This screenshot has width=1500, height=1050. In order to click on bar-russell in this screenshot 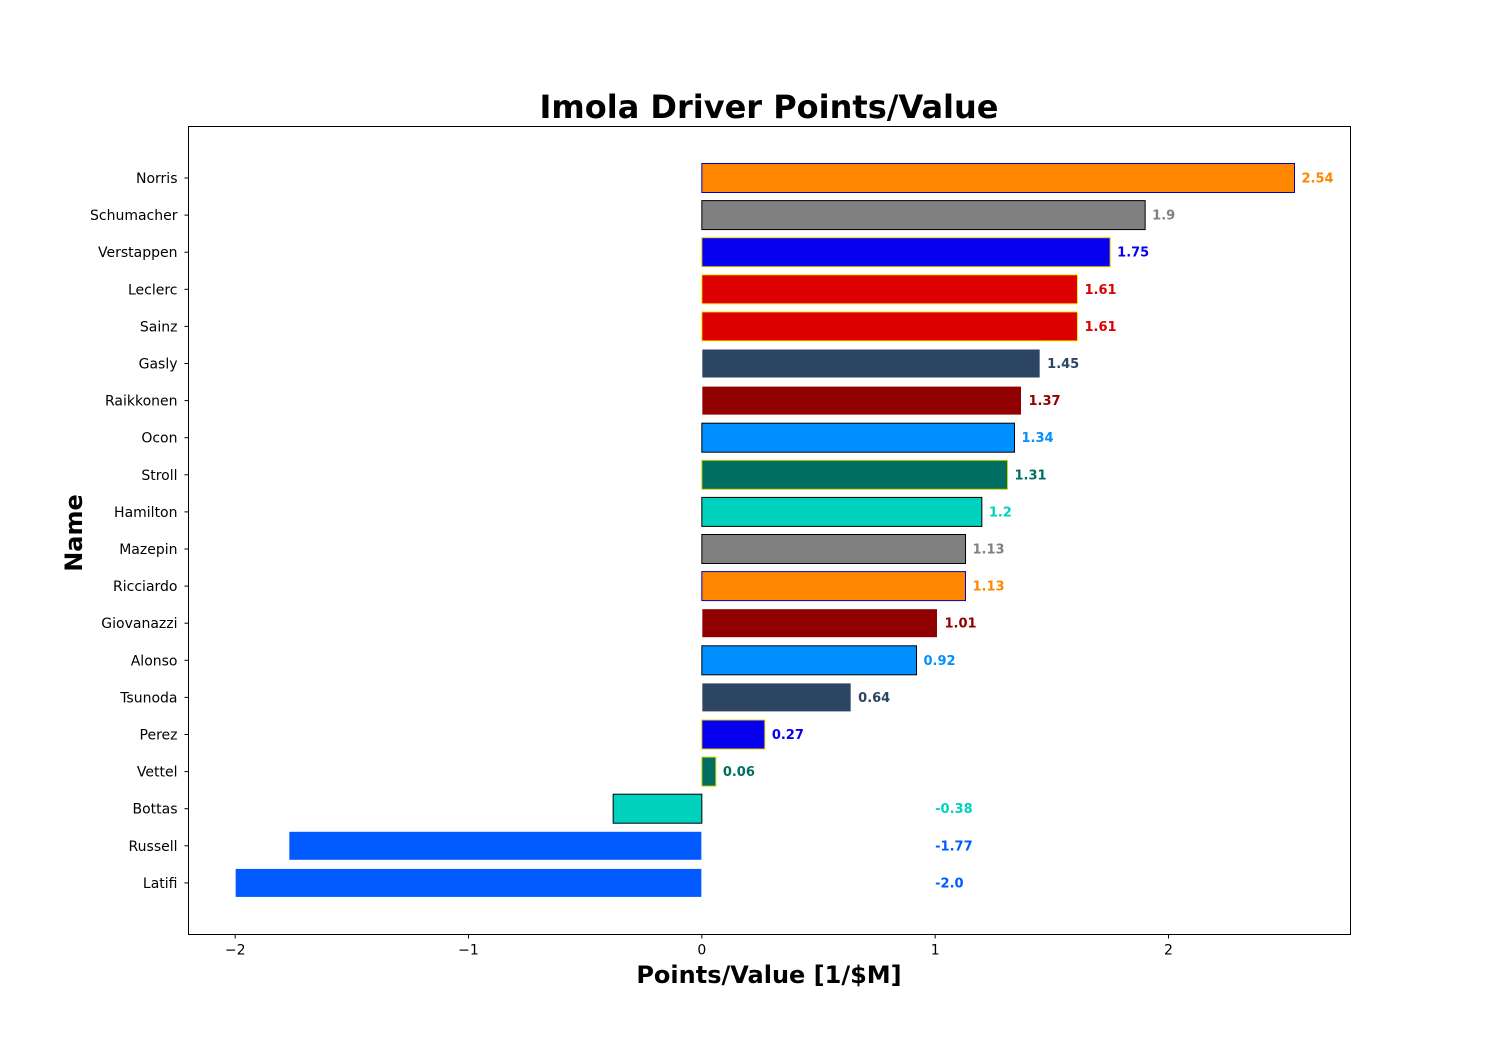, I will do `click(495, 845)`.